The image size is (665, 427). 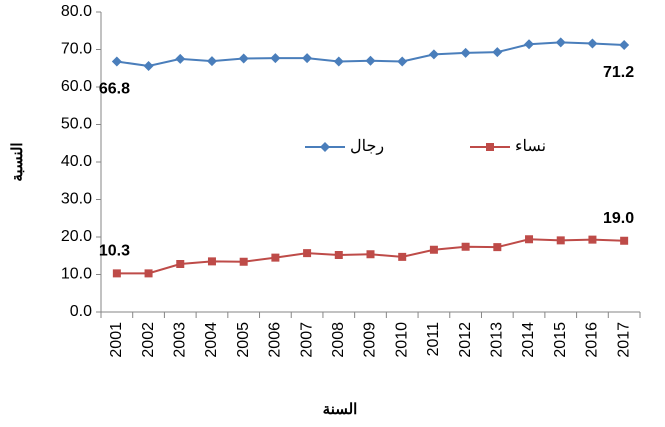 I want to click on x-tick-label: 2001, so click(x=116, y=340).